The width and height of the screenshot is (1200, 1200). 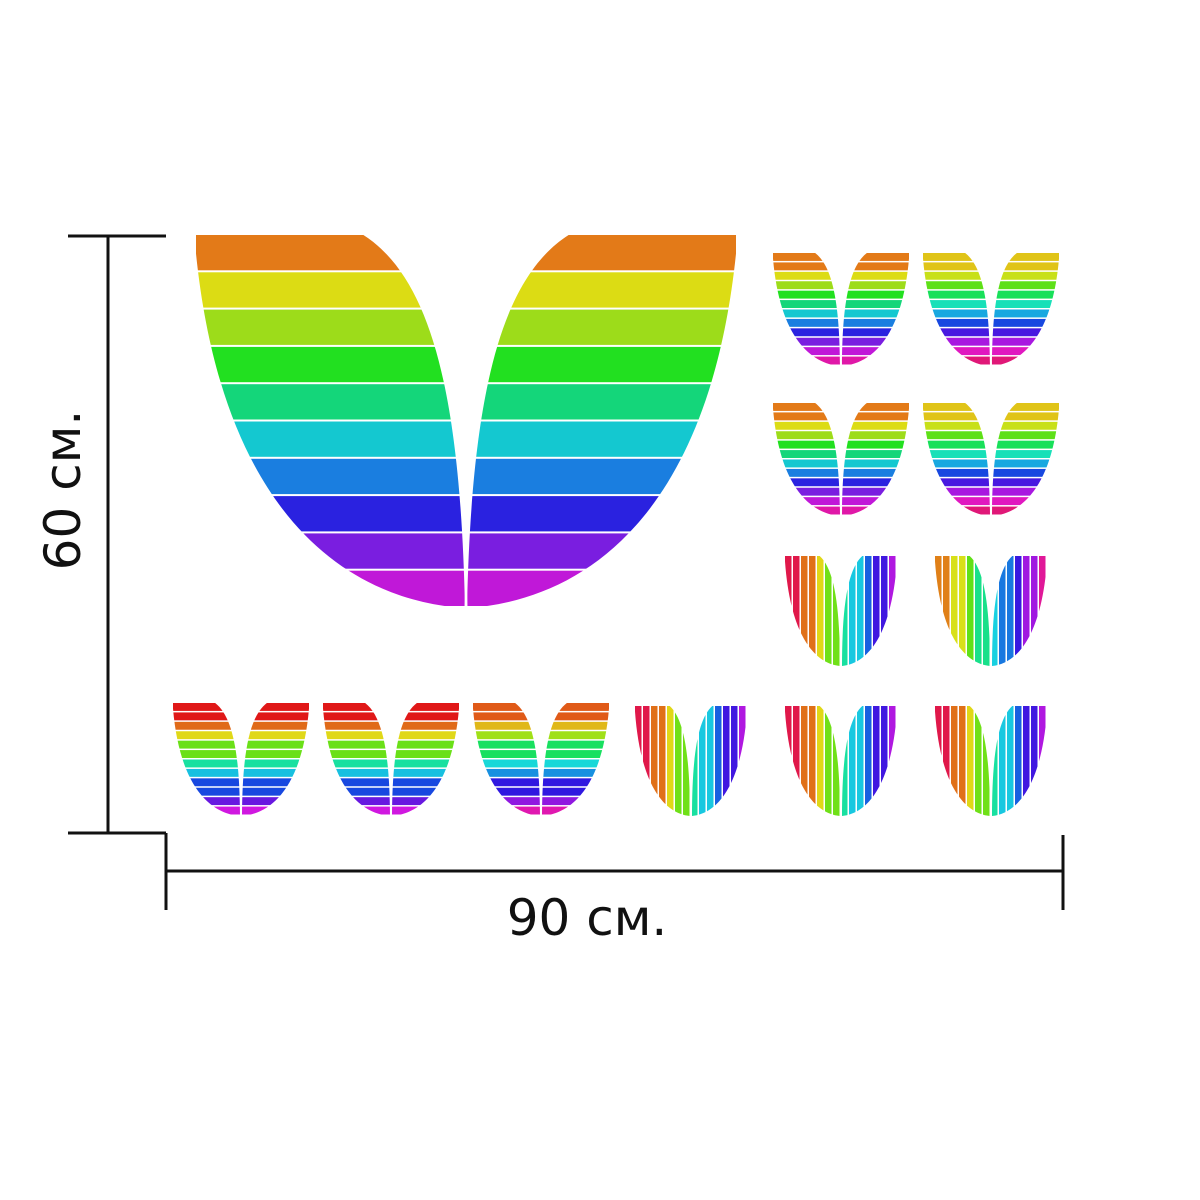 I want to click on height-dimension, so click(x=117, y=534).